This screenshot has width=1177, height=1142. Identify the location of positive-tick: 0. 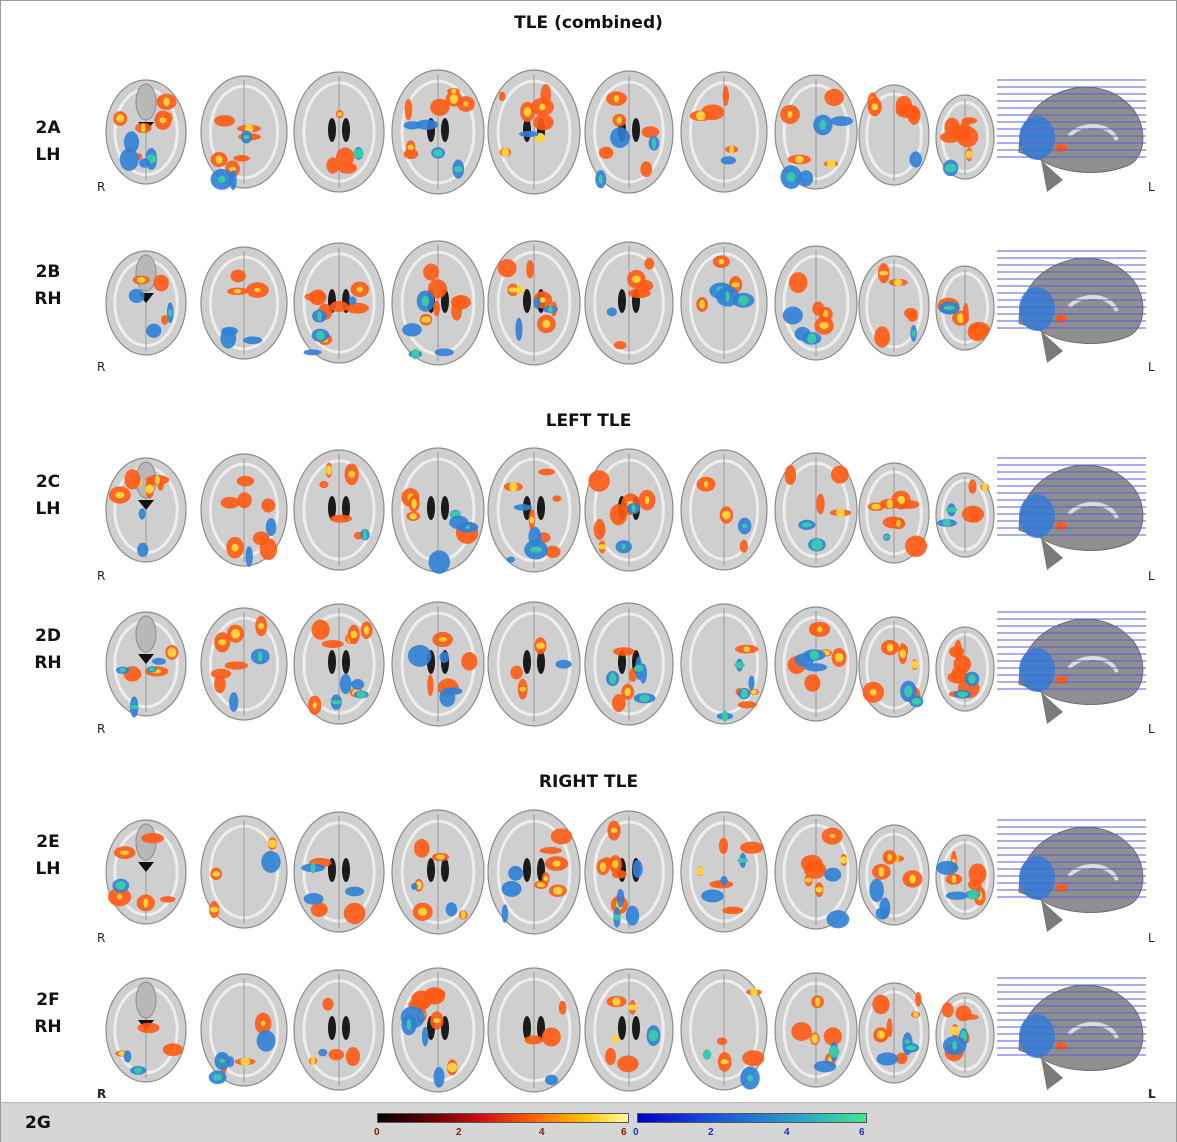
(377, 1132).